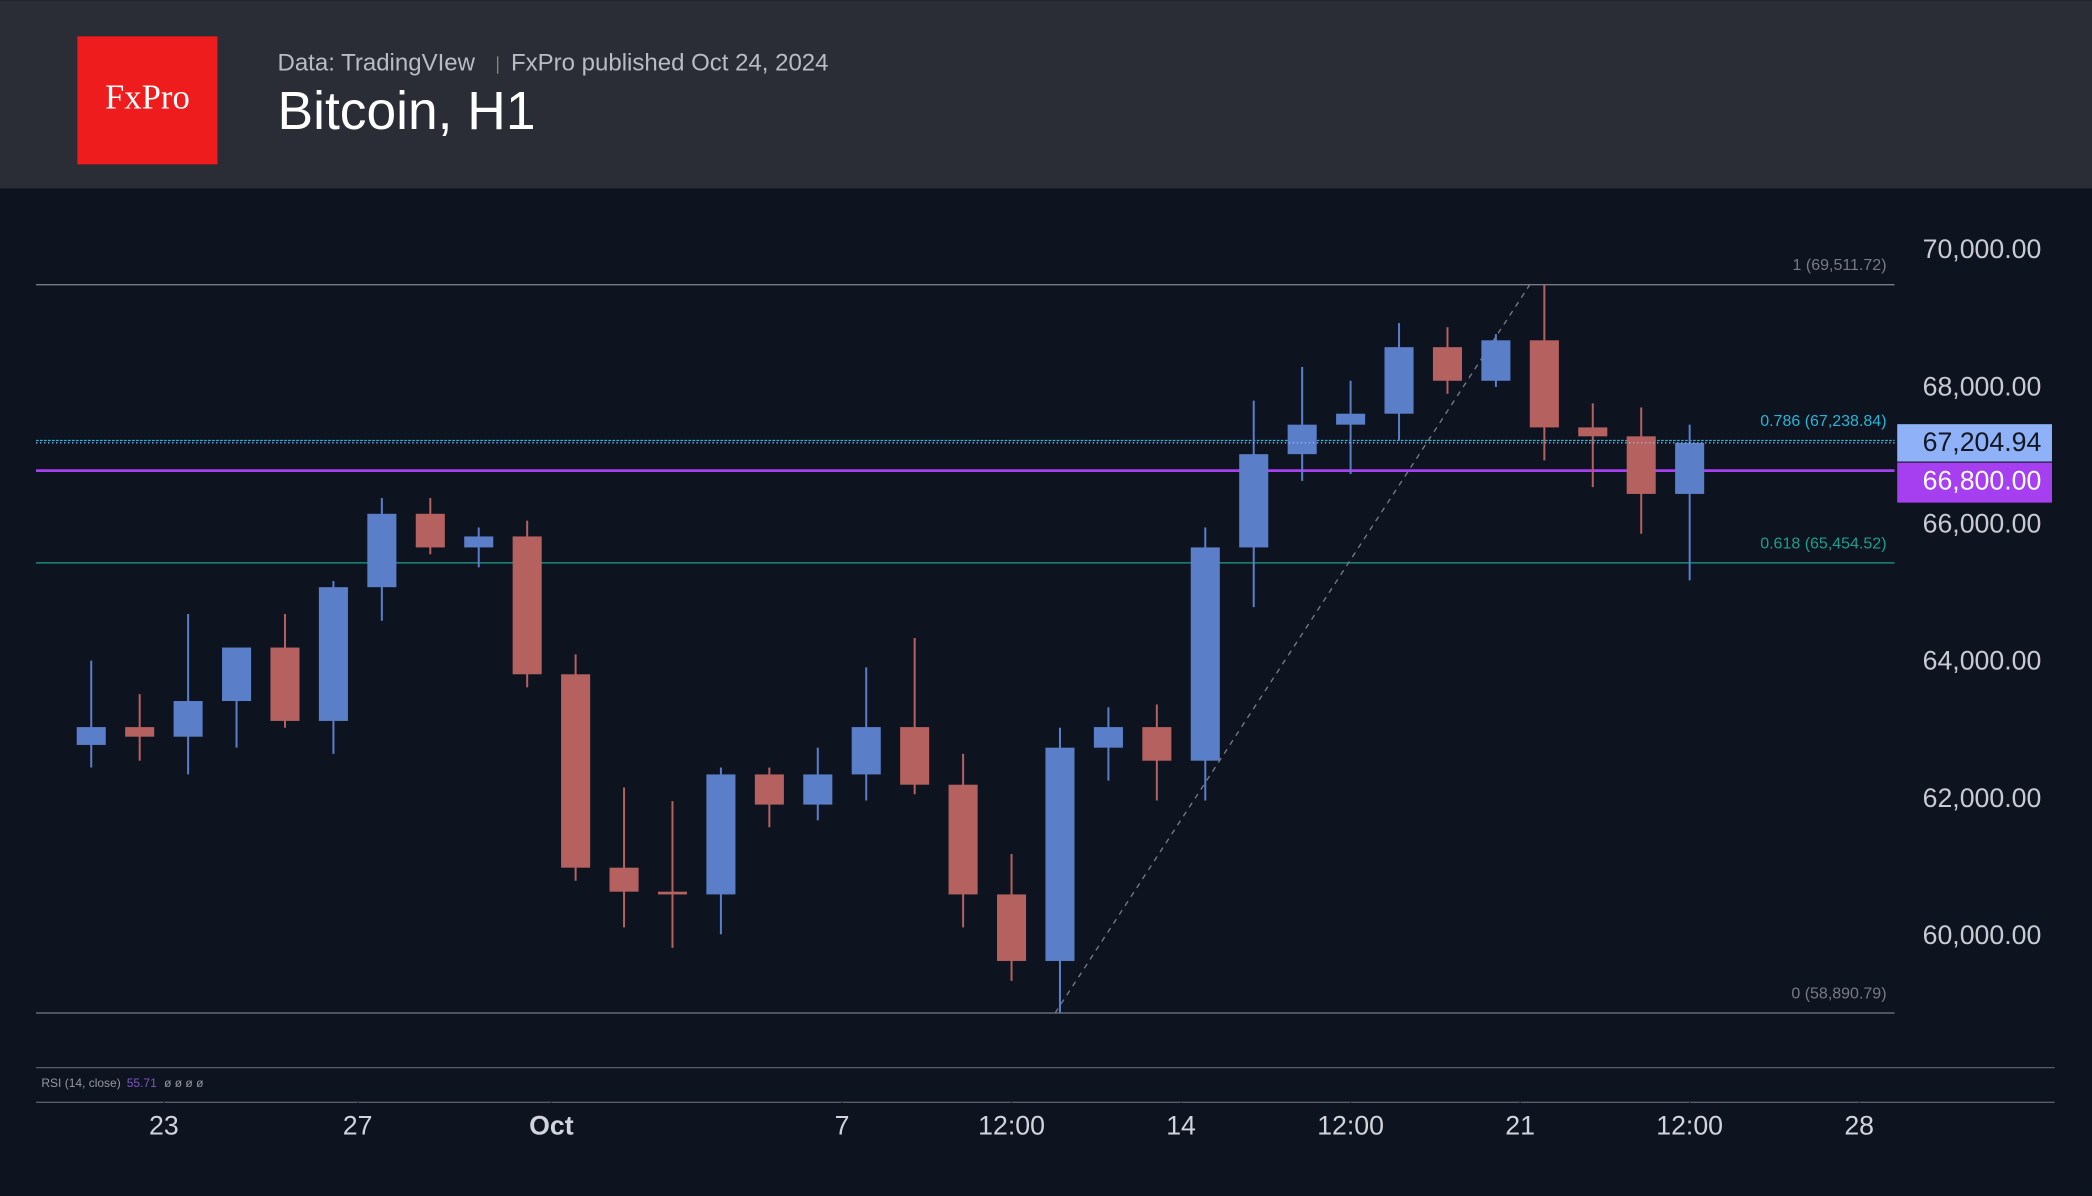 The height and width of the screenshot is (1196, 2092). Describe the element at coordinates (1520, 1126) in the screenshot. I see `x-tick-label: 21` at that location.